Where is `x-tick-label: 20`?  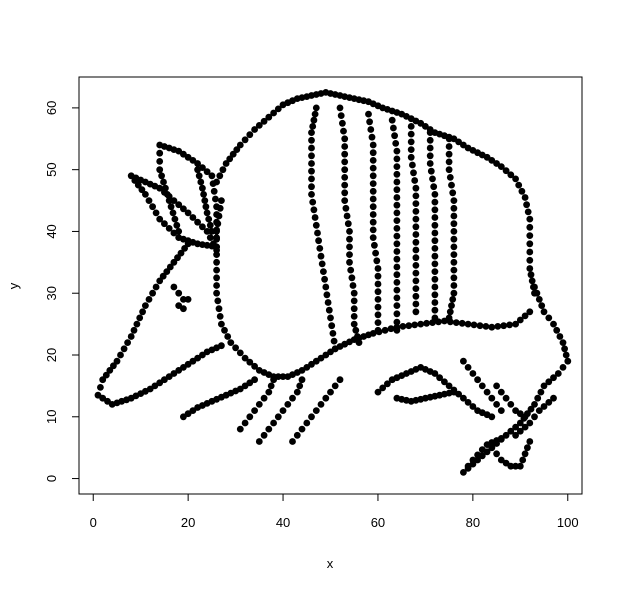
x-tick-label: 20 is located at coordinates (188, 522).